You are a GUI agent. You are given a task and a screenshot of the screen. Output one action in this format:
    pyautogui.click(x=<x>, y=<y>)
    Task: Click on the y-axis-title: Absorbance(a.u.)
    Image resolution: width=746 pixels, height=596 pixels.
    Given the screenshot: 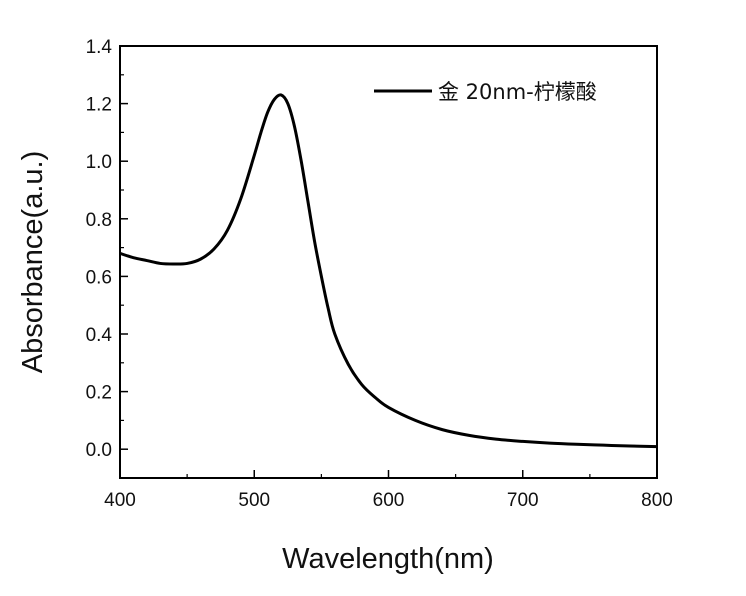 What is the action you would take?
    pyautogui.click(x=33, y=262)
    